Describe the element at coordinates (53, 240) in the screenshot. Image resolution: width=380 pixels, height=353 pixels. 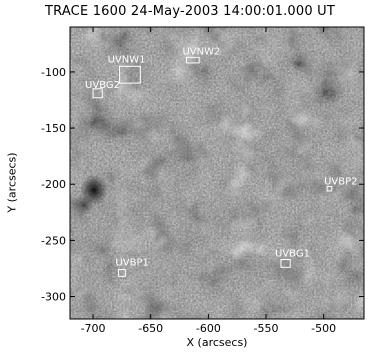
I see `y-tick-label: -250` at that location.